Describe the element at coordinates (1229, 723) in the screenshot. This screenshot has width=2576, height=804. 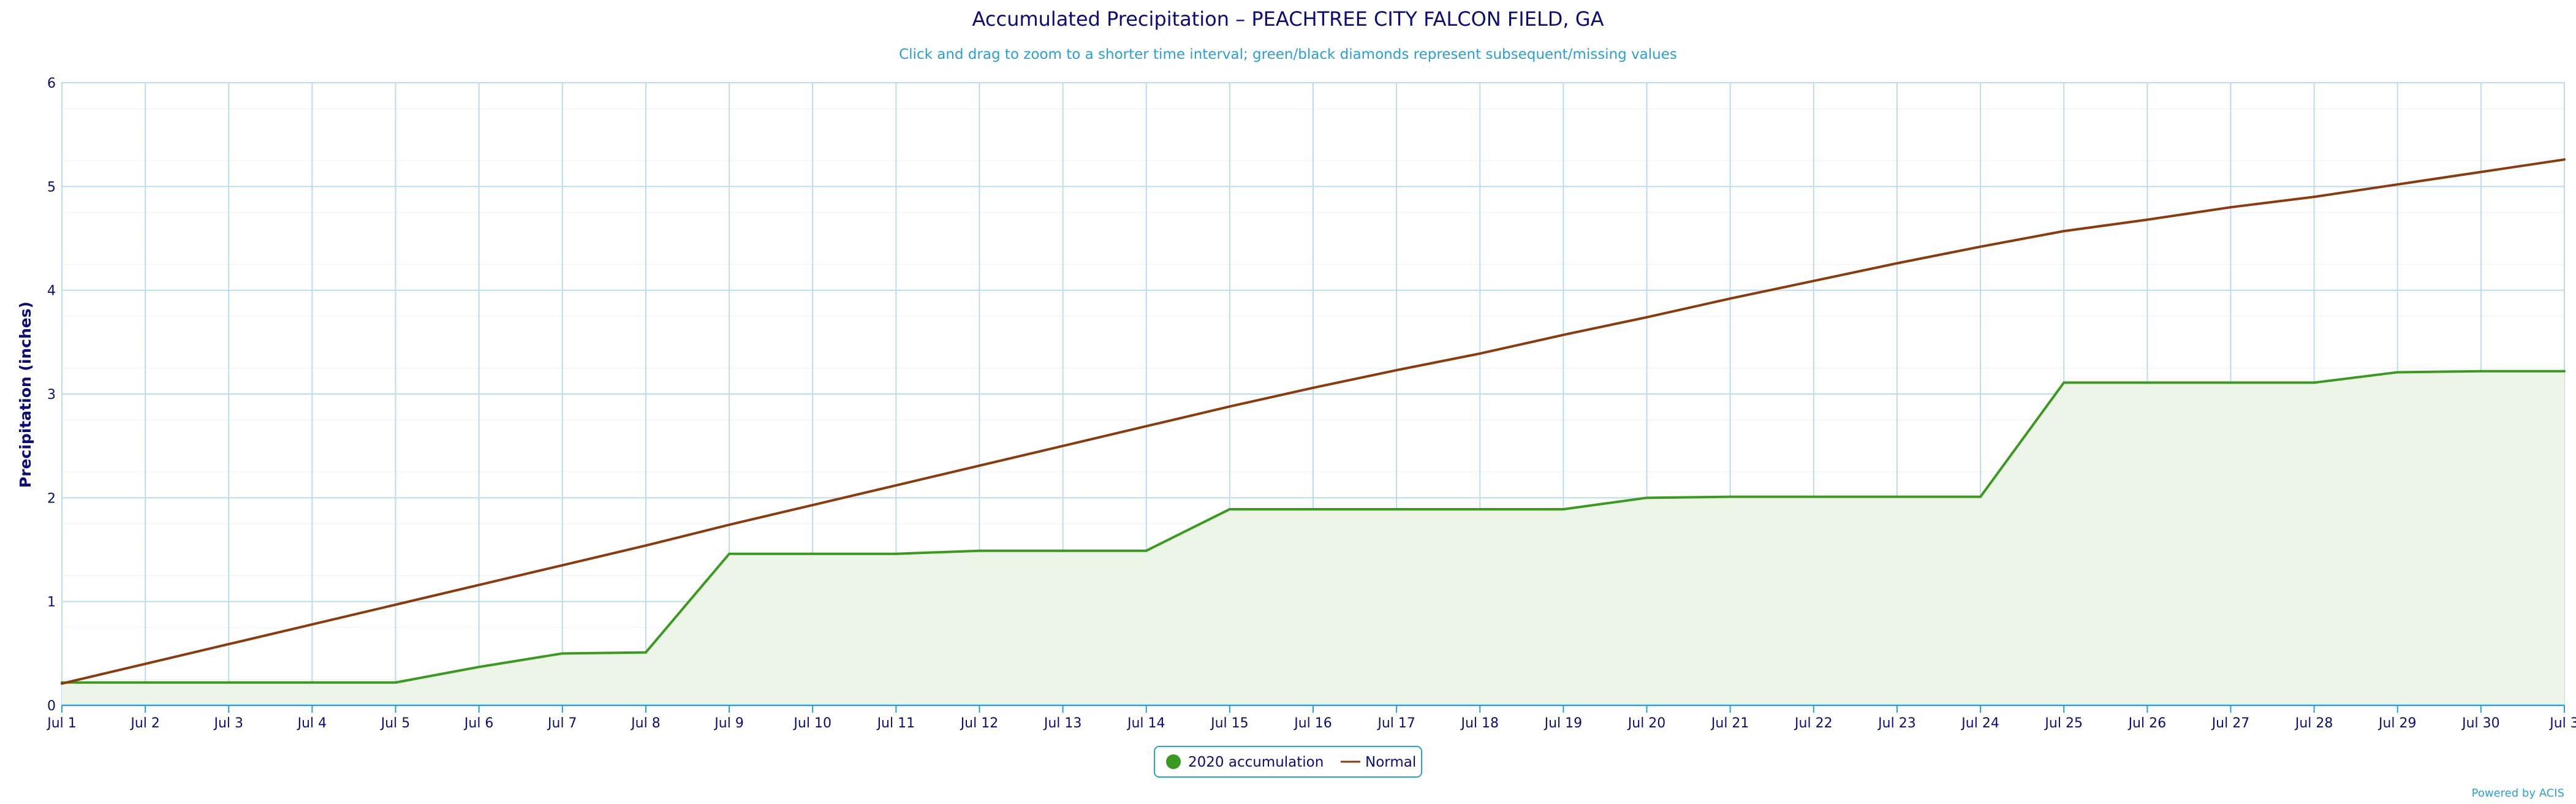
I see `x-tick-label: Jul 15` at that location.